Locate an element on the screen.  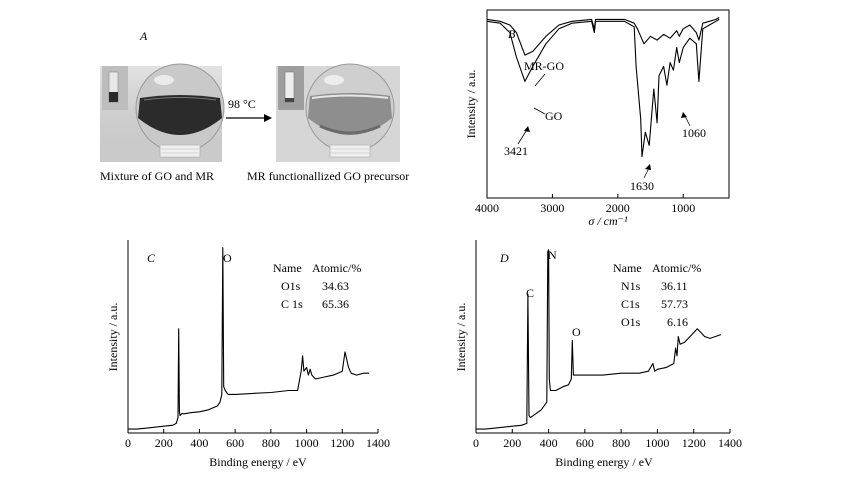
chart-d-table-r0-name: N1s is located at coordinates (631, 286).